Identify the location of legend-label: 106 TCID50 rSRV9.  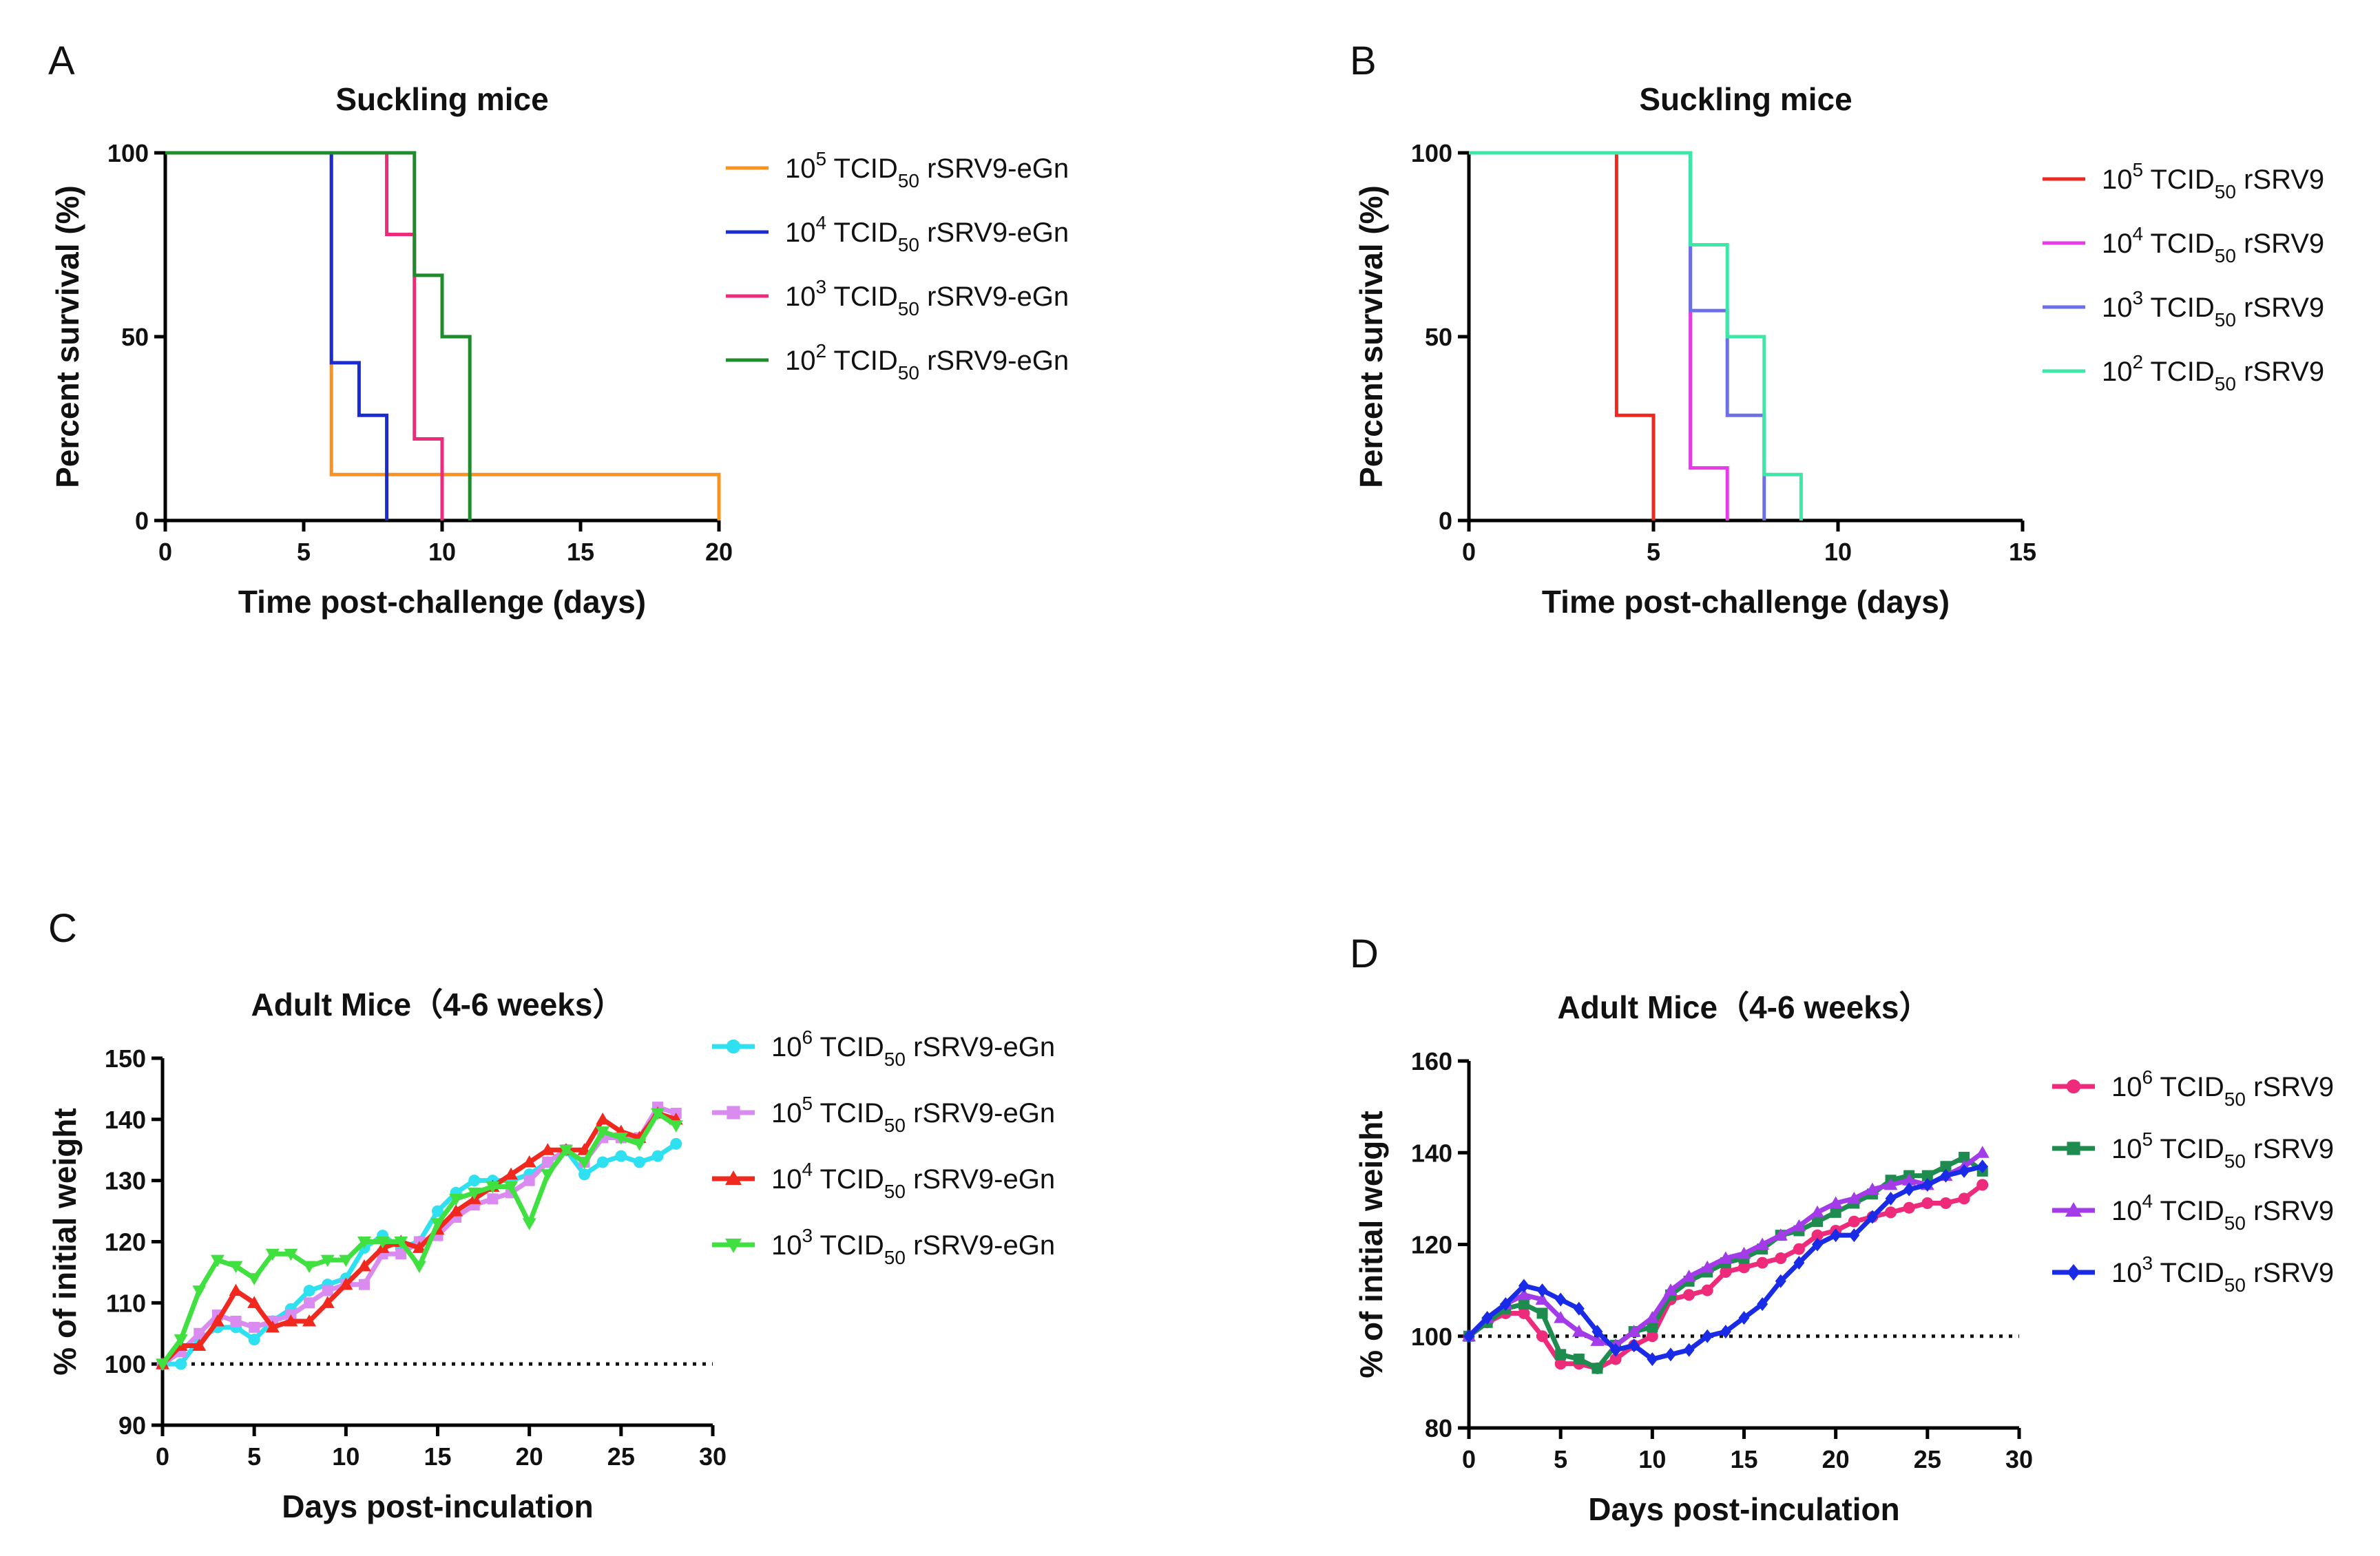
(2222, 1088).